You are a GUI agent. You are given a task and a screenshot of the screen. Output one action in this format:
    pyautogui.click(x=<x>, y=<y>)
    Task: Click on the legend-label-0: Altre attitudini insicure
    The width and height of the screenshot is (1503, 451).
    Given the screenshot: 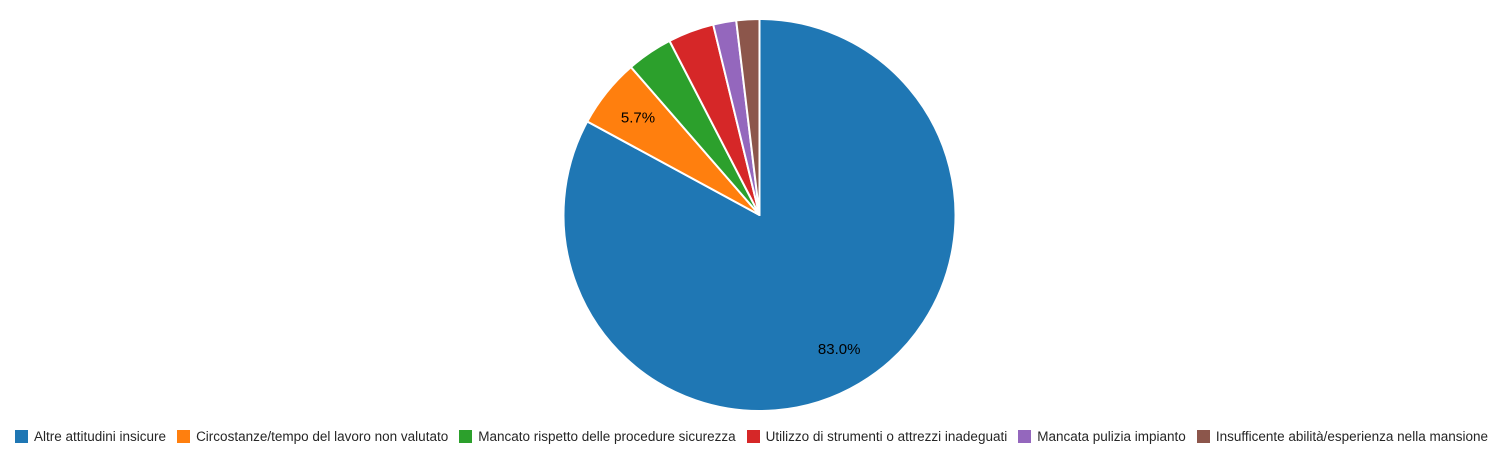 What is the action you would take?
    pyautogui.click(x=100, y=436)
    